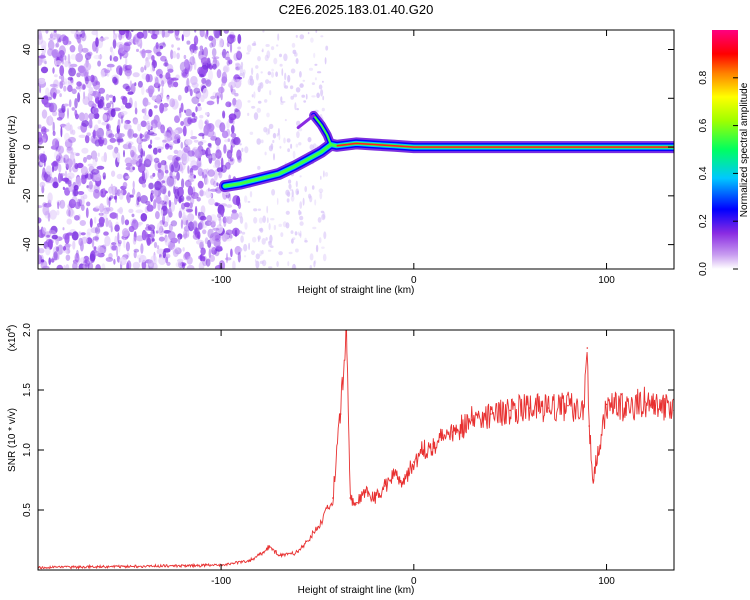 This screenshot has width=750, height=600. I want to click on colorbar-gradient, so click(725, 149).